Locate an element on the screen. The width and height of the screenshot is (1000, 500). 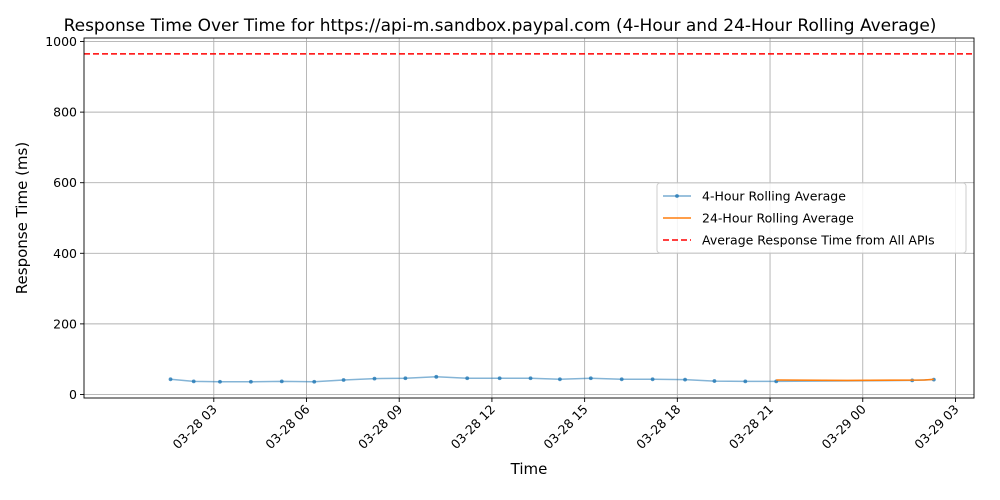
legend-label: Average Response Time from All APIs is located at coordinates (818, 240).